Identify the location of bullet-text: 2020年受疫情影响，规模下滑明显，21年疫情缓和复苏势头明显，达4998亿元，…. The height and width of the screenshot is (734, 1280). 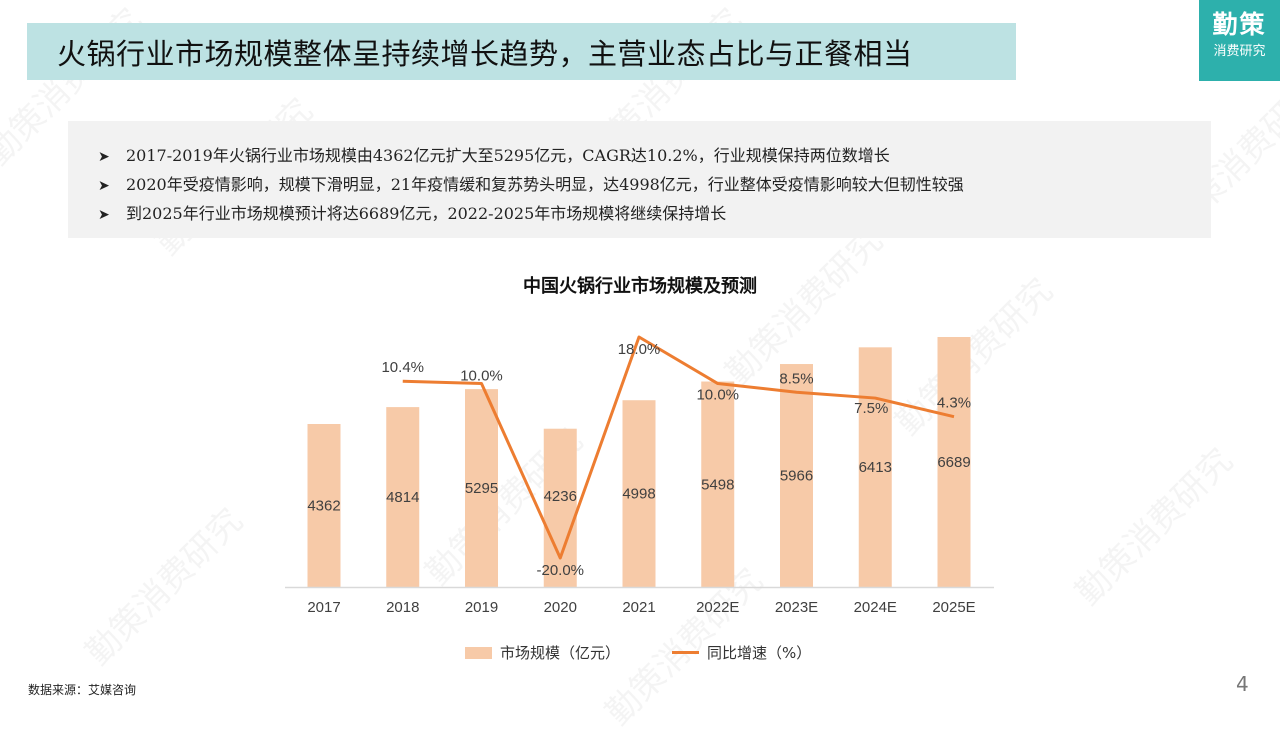
(545, 184).